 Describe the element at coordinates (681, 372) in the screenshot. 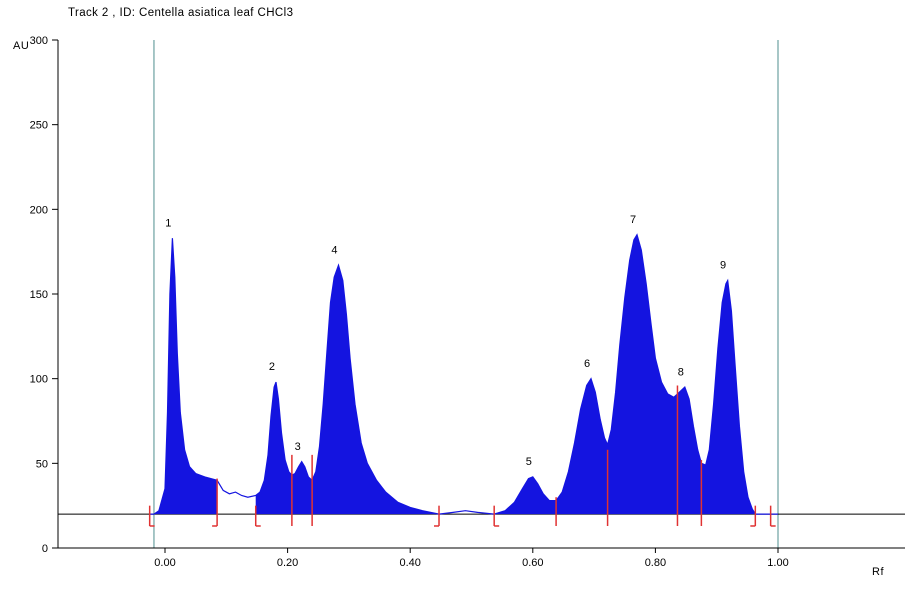

I see `peak-label: 8` at that location.